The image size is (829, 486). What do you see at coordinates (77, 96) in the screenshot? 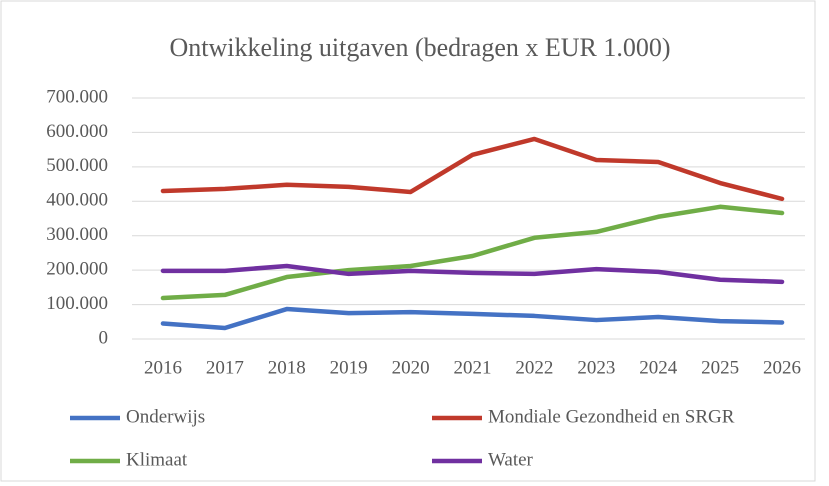
I see `y-tick-label: 700.000` at bounding box center [77, 96].